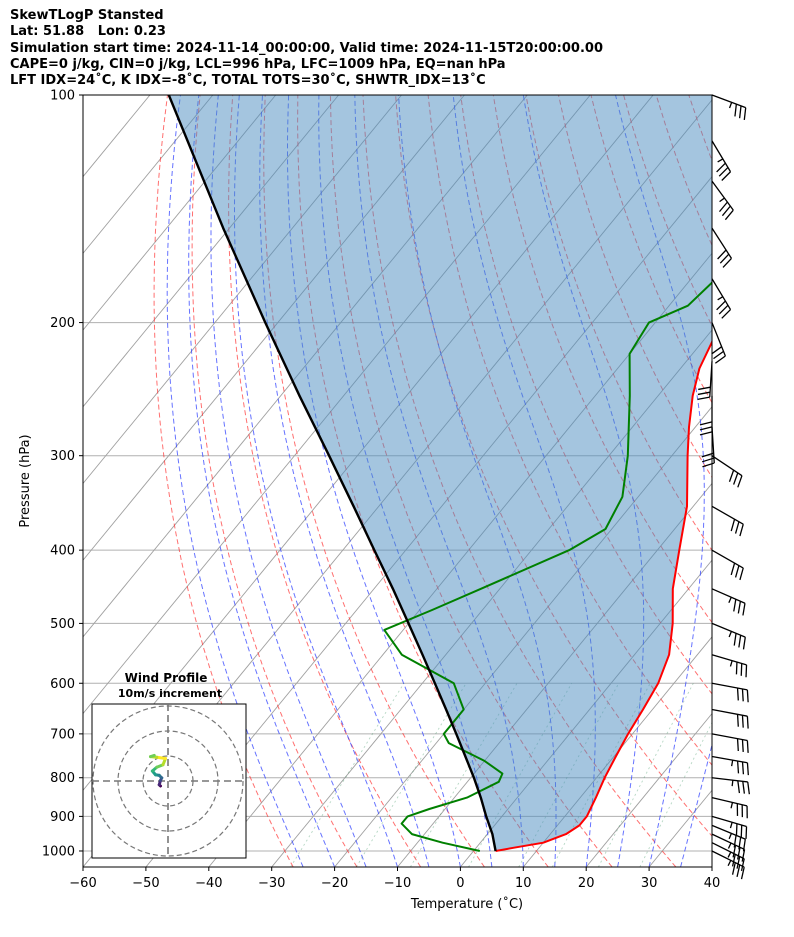  Describe the element at coordinates (62, 96) in the screenshot. I see `y-tick-label: 100` at that location.